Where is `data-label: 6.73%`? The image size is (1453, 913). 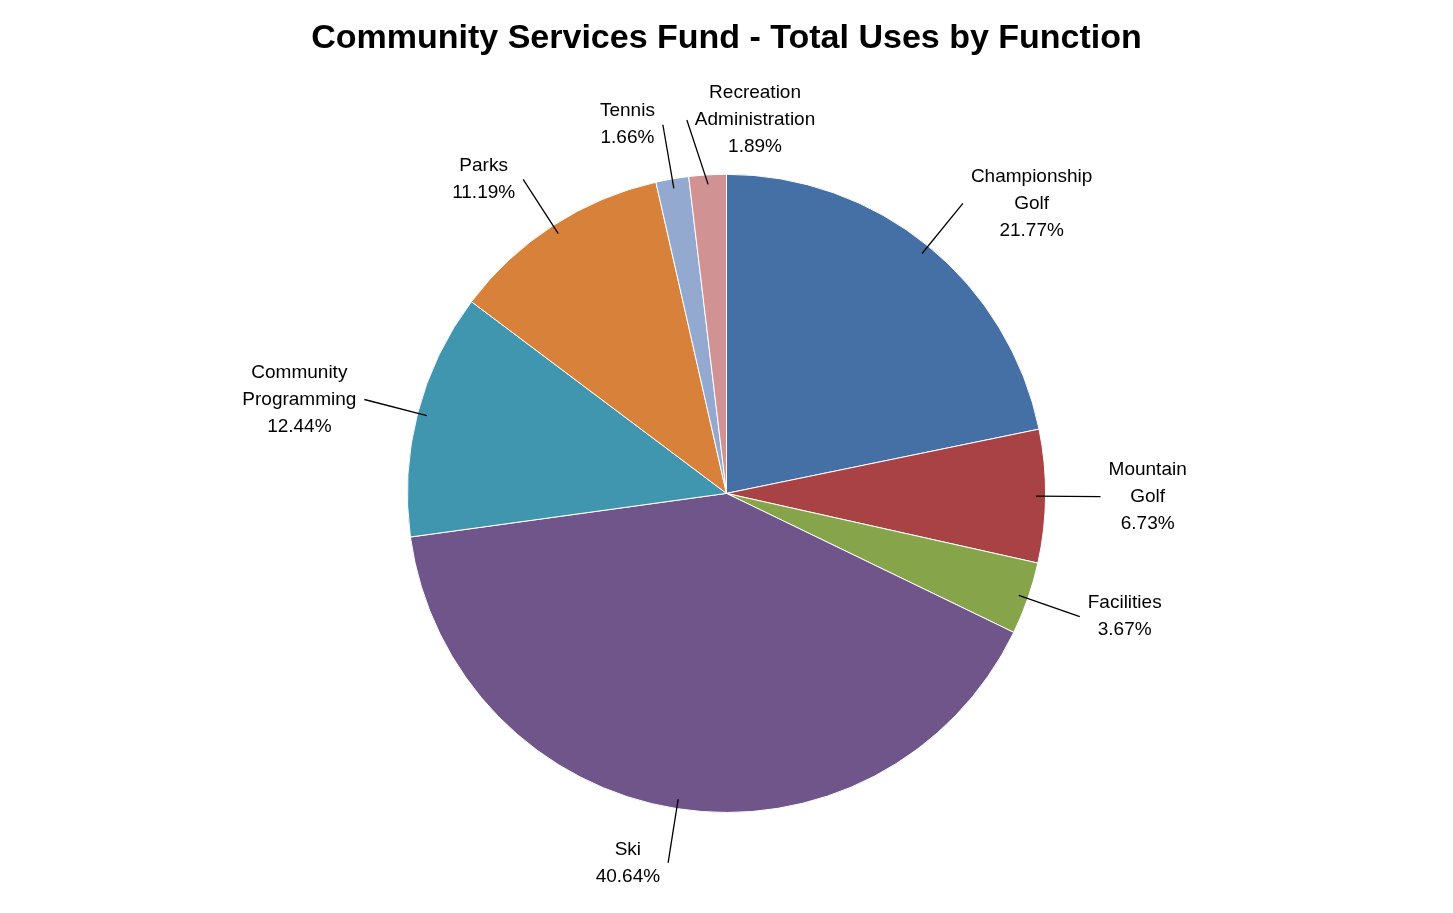
data-label: 6.73% is located at coordinates (1147, 522).